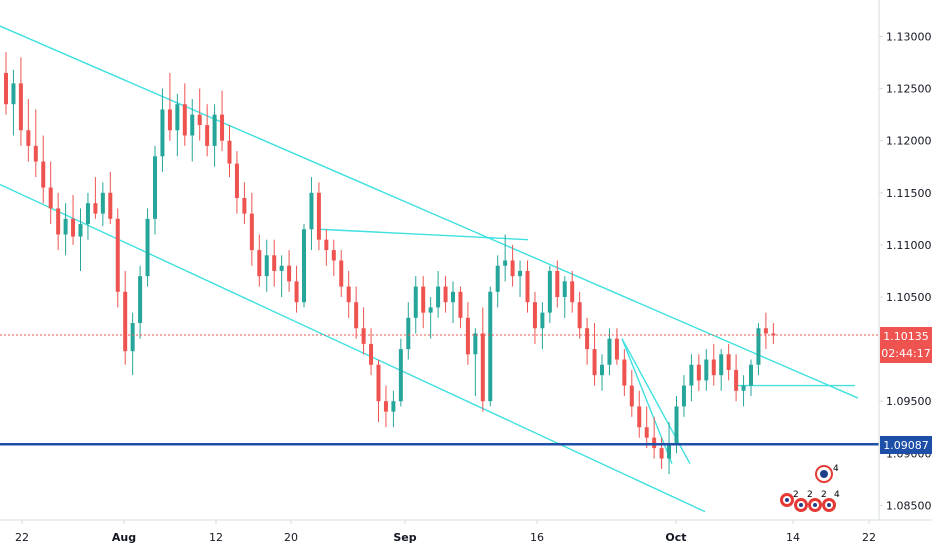 Image resolution: width=932 pixels, height=554 pixels. What do you see at coordinates (909, 245) in the screenshot?
I see `price-tick-label: 1.11000` at bounding box center [909, 245].